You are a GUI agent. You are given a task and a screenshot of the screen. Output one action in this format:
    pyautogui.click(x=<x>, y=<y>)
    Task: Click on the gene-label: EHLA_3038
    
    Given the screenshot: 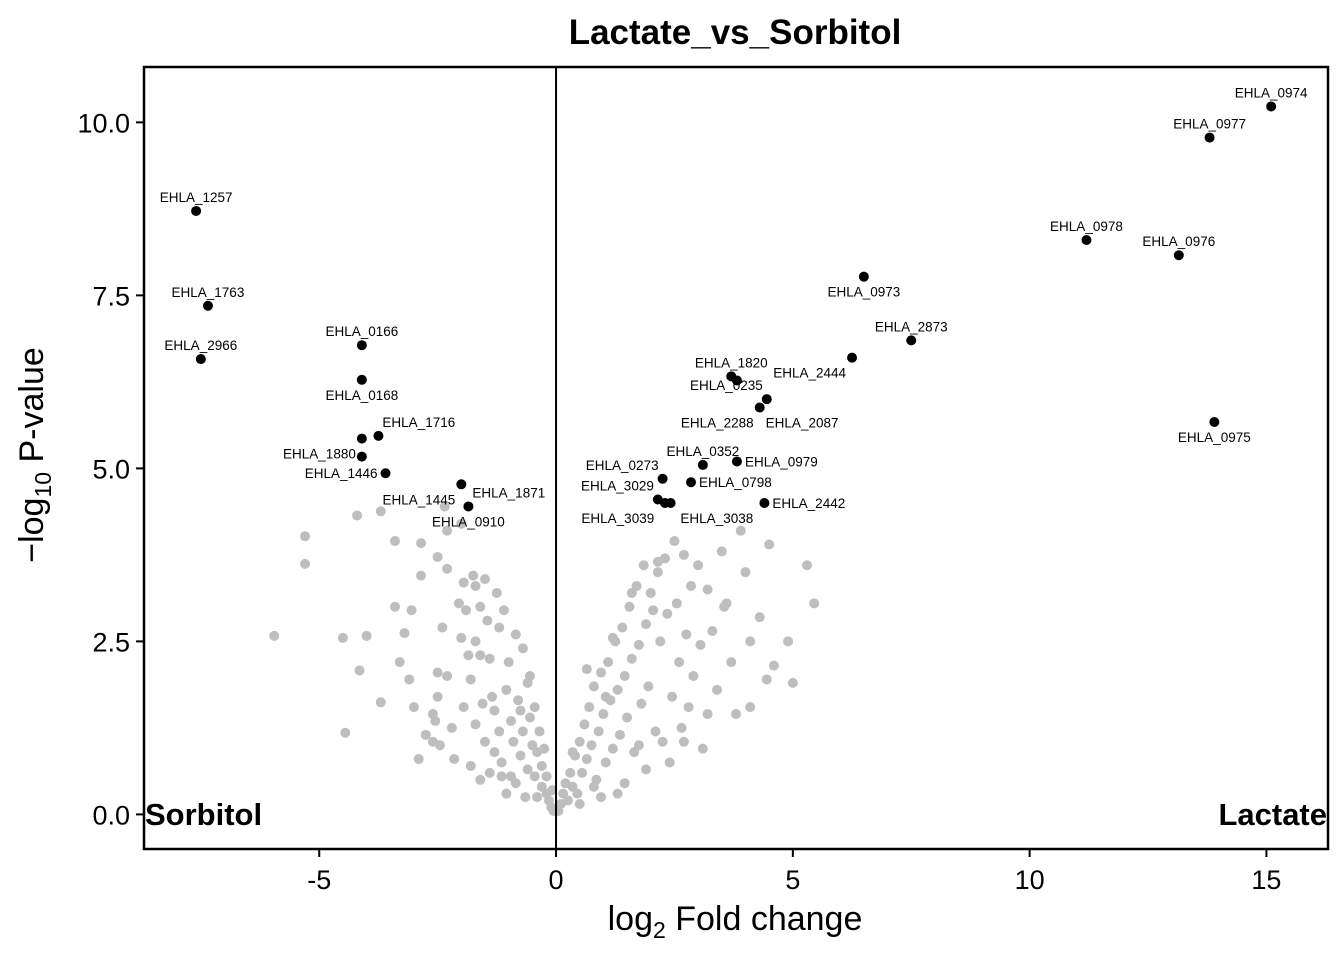 What is the action you would take?
    pyautogui.click(x=716, y=518)
    